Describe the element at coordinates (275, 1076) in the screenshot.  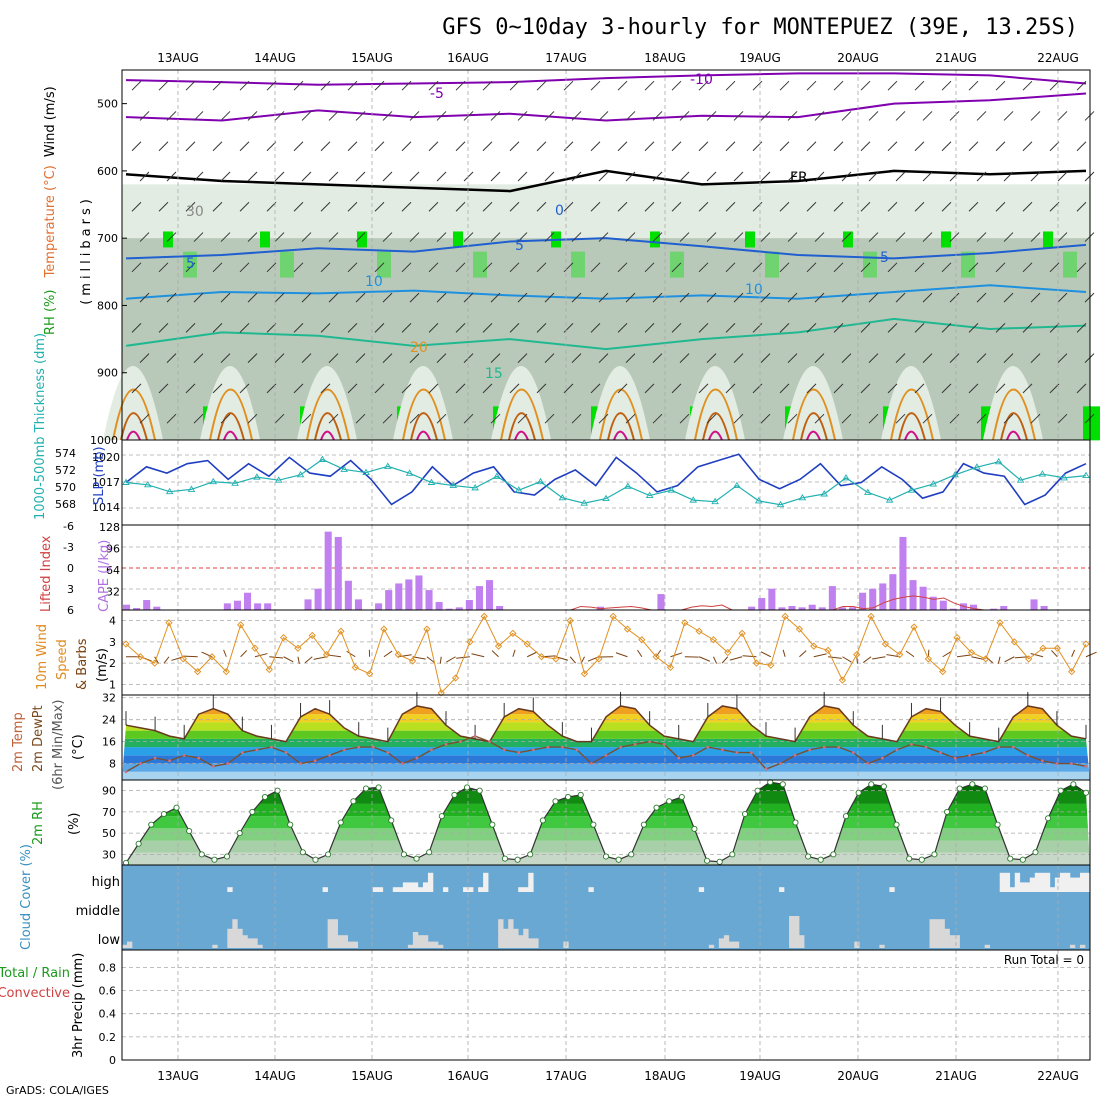
I see `bottom-date-label: 14AUG` at that location.